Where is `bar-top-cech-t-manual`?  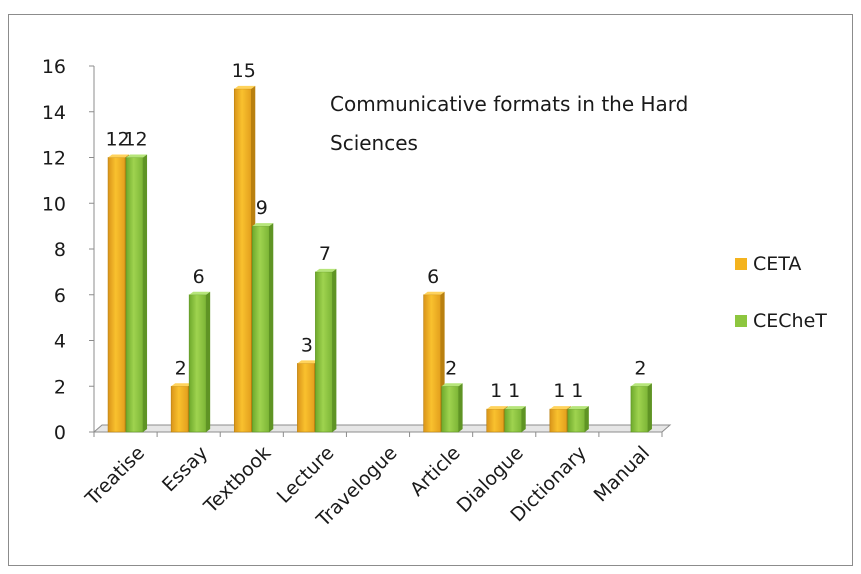 bar-top-cech-t-manual is located at coordinates (641, 385).